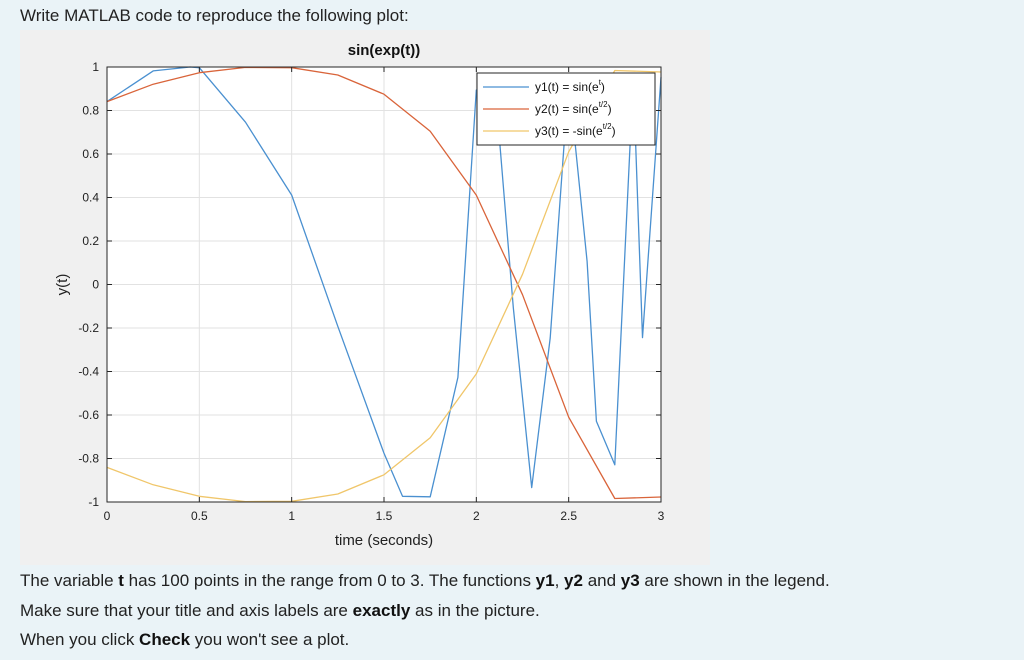 This screenshot has width=1024, height=660. Describe the element at coordinates (384, 516) in the screenshot. I see `x-tick-label: 1.5` at that location.